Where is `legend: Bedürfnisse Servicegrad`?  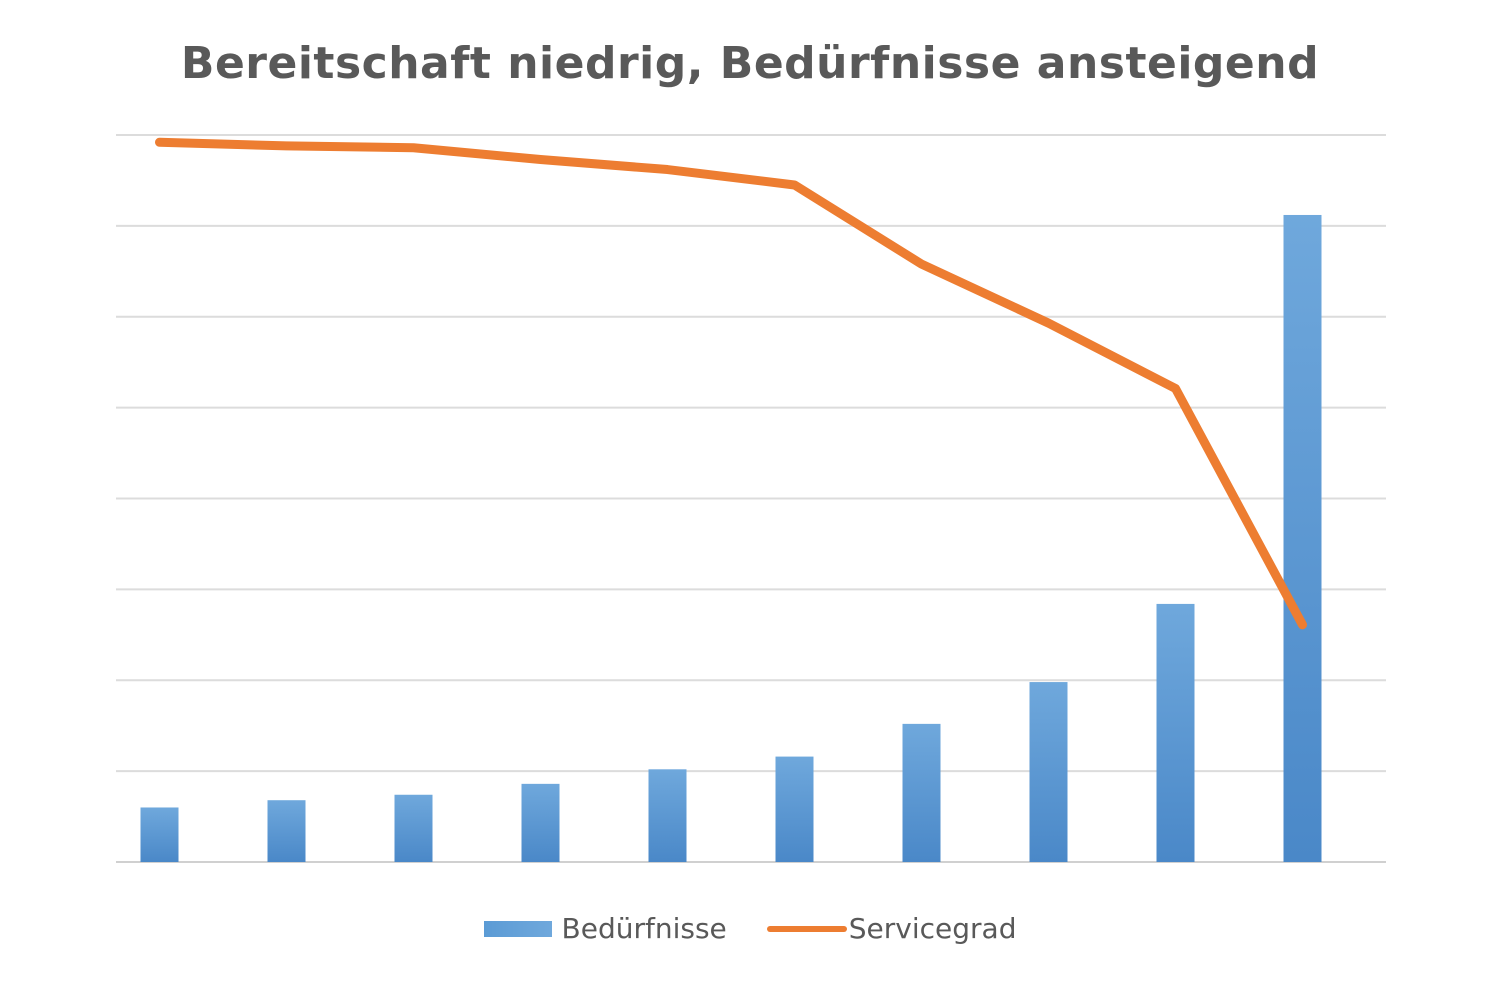 legend: Bedürfnisse Servicegrad is located at coordinates (750, 928).